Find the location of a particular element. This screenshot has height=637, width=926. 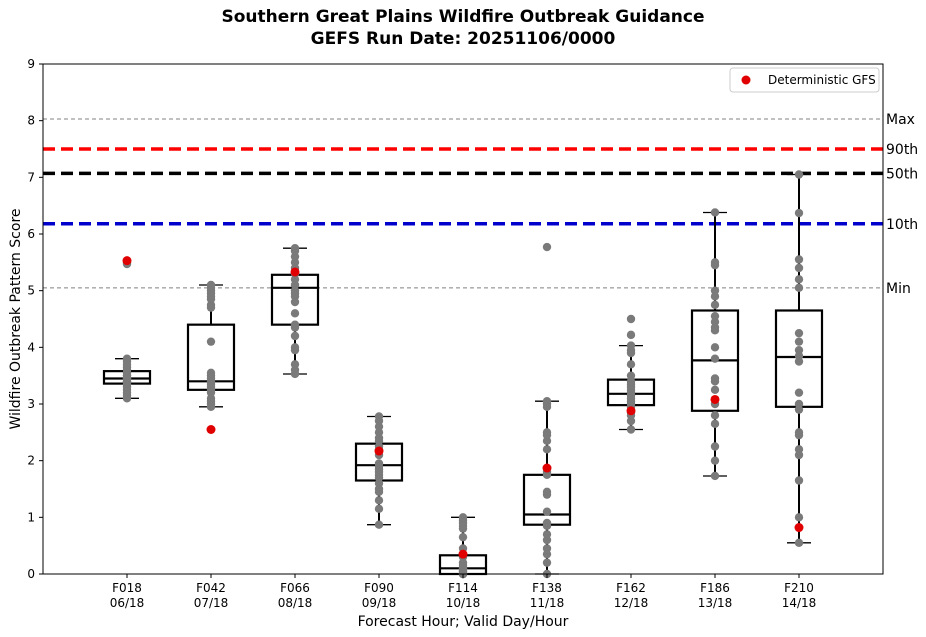

reference-label-90th: 90th is located at coordinates (902, 150).